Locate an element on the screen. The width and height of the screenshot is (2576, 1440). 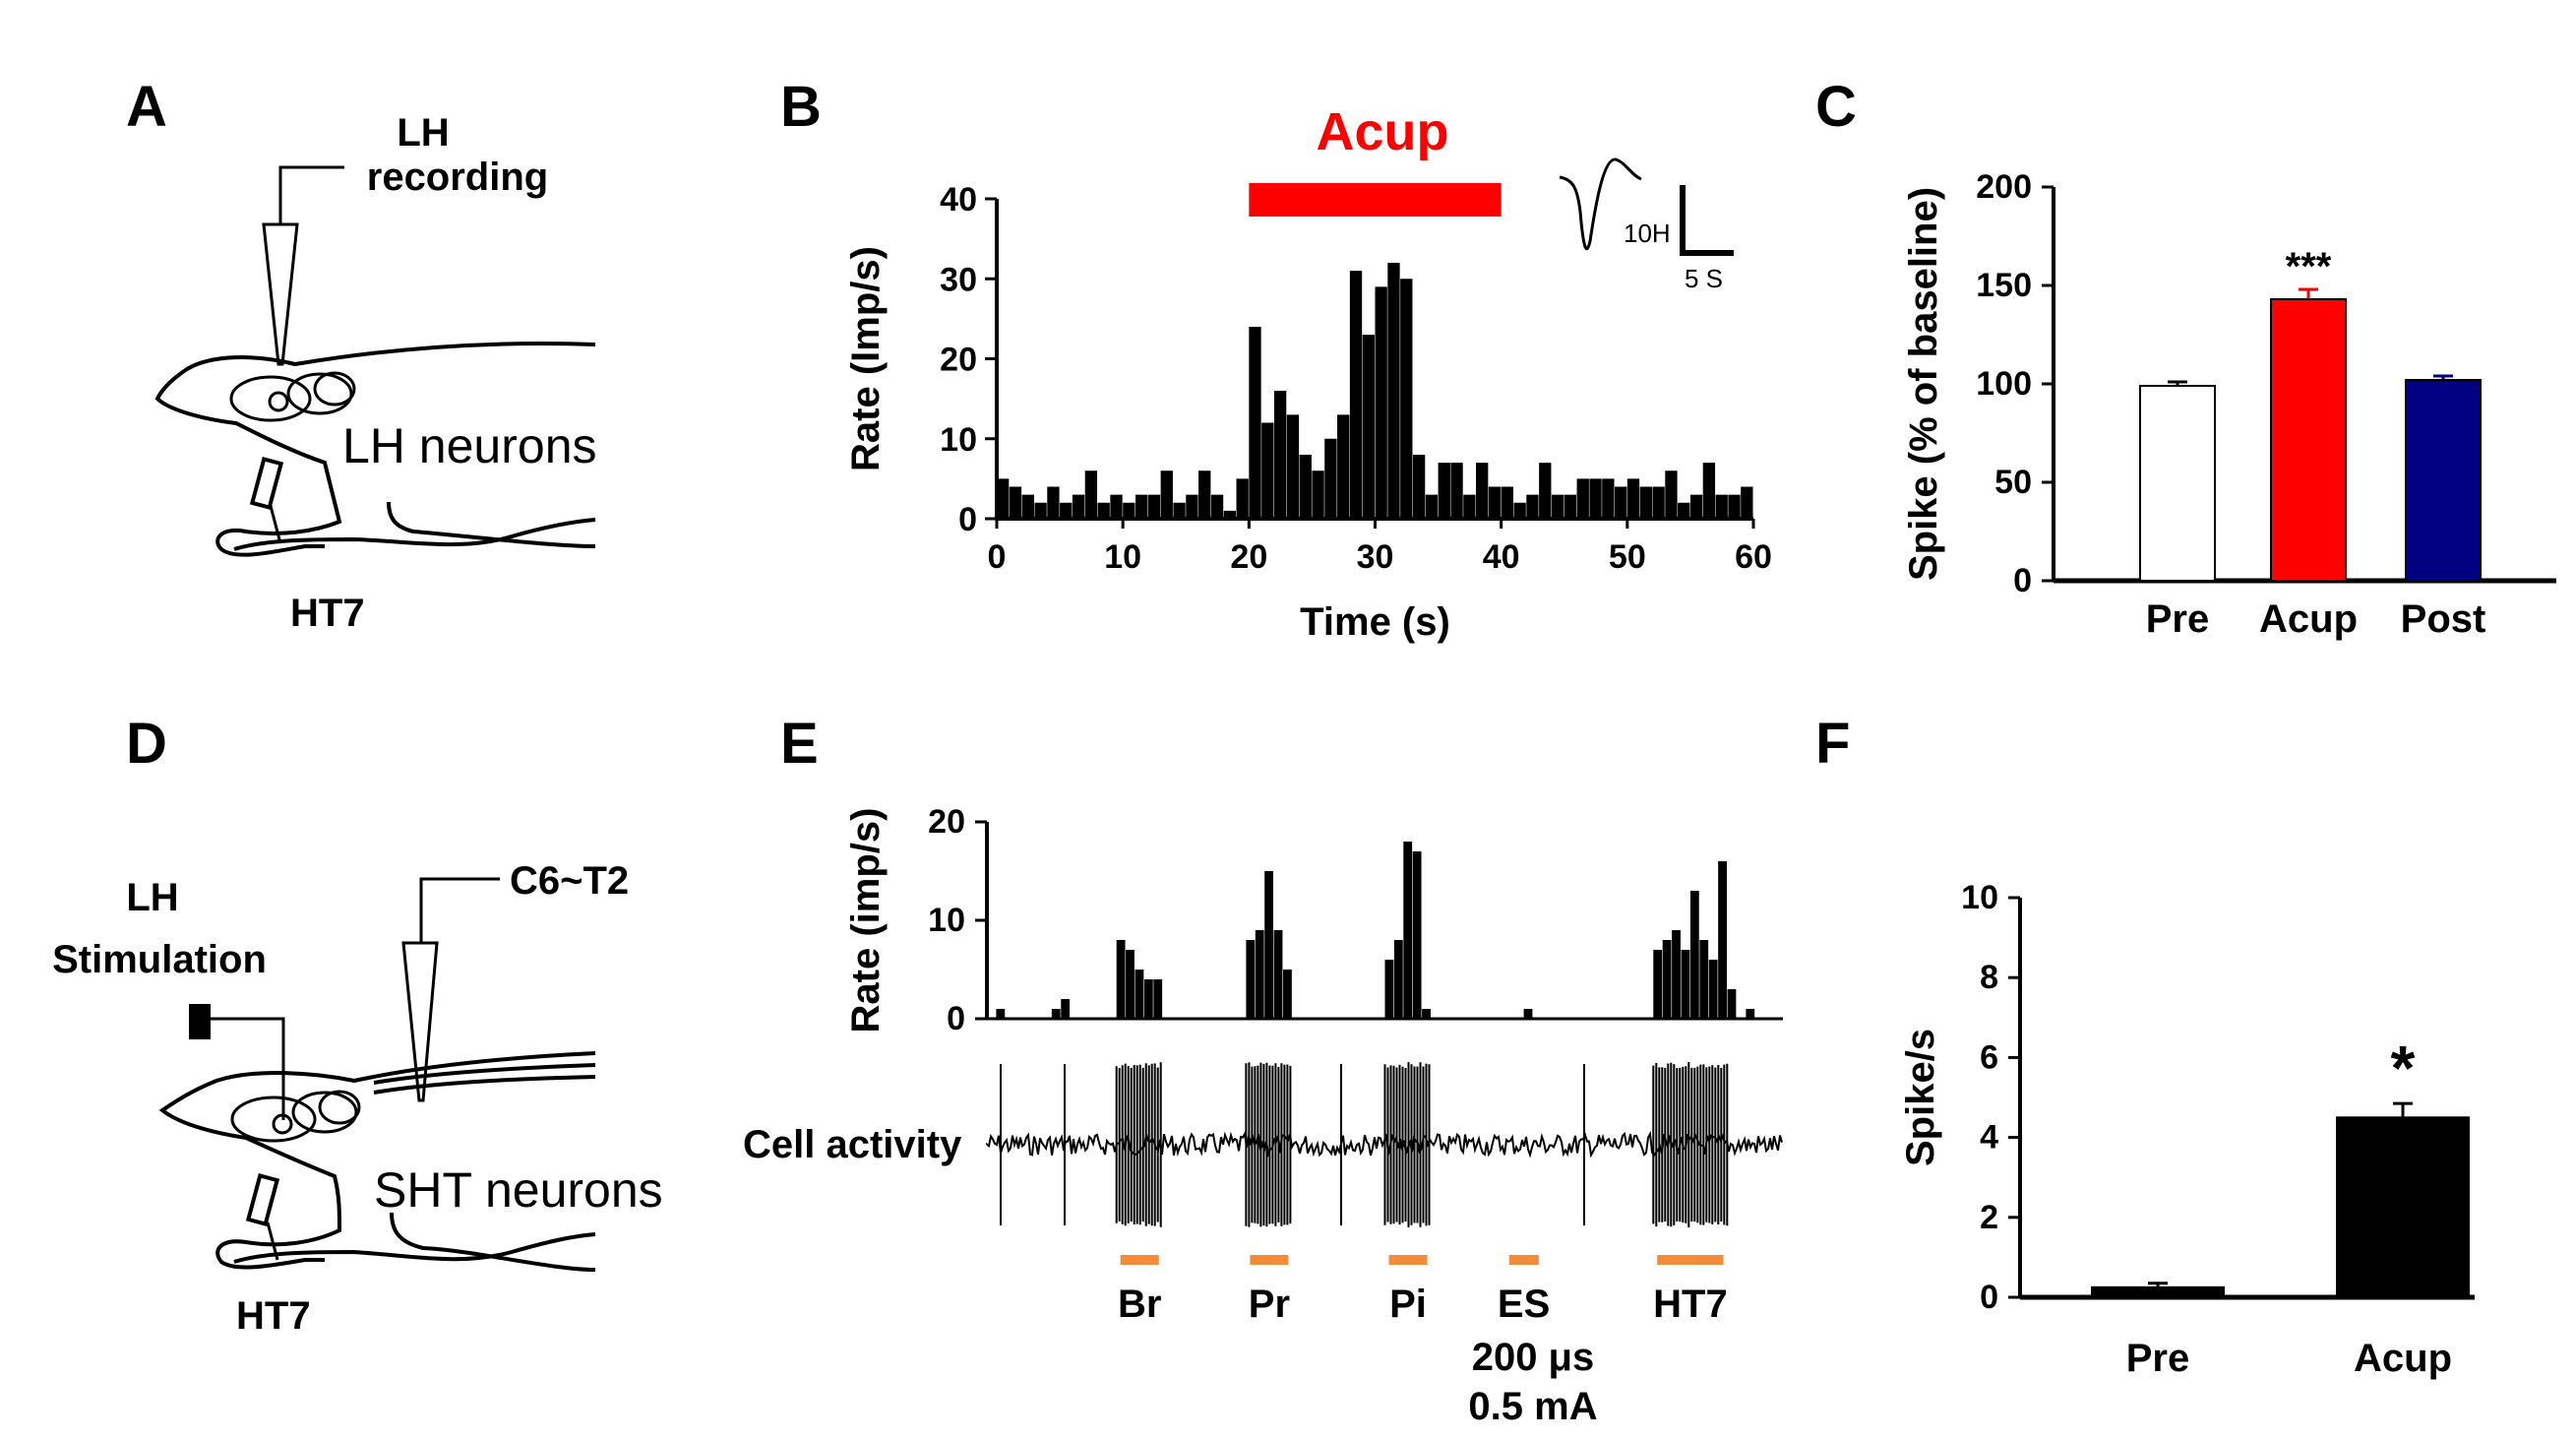
trace-baseline is located at coordinates (1384, 1144).